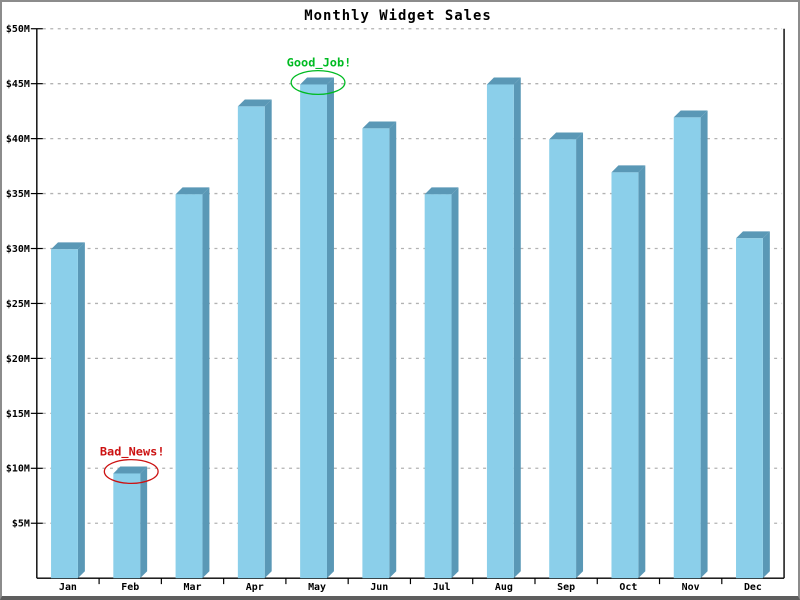  I want to click on bar-Jan, so click(68, 410).